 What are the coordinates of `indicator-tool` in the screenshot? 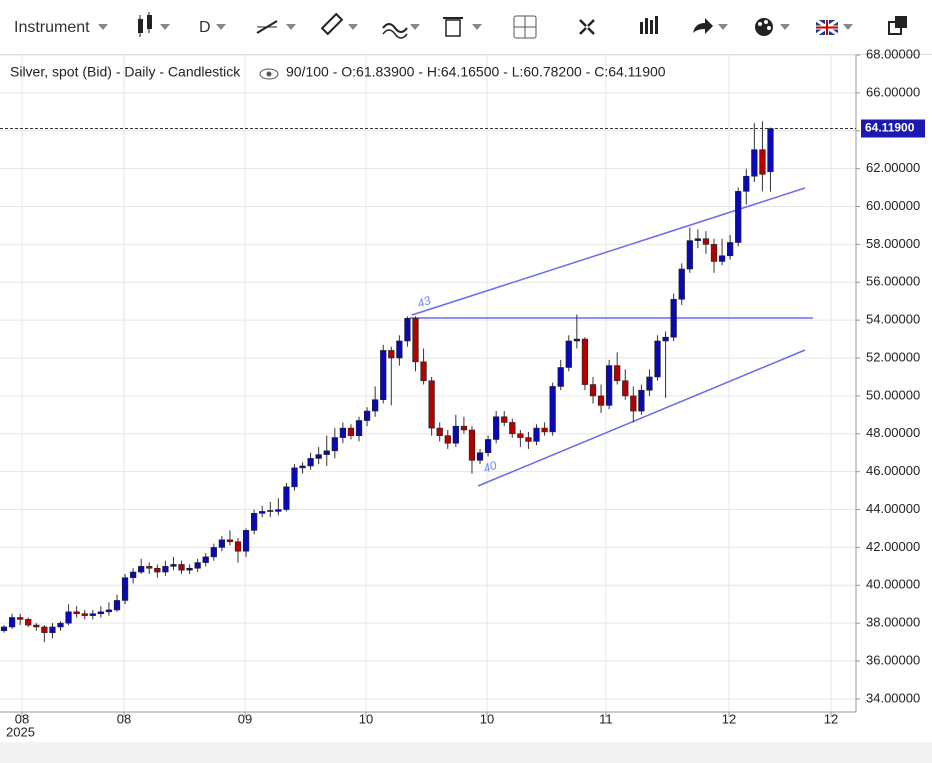 It's located at (395, 31).